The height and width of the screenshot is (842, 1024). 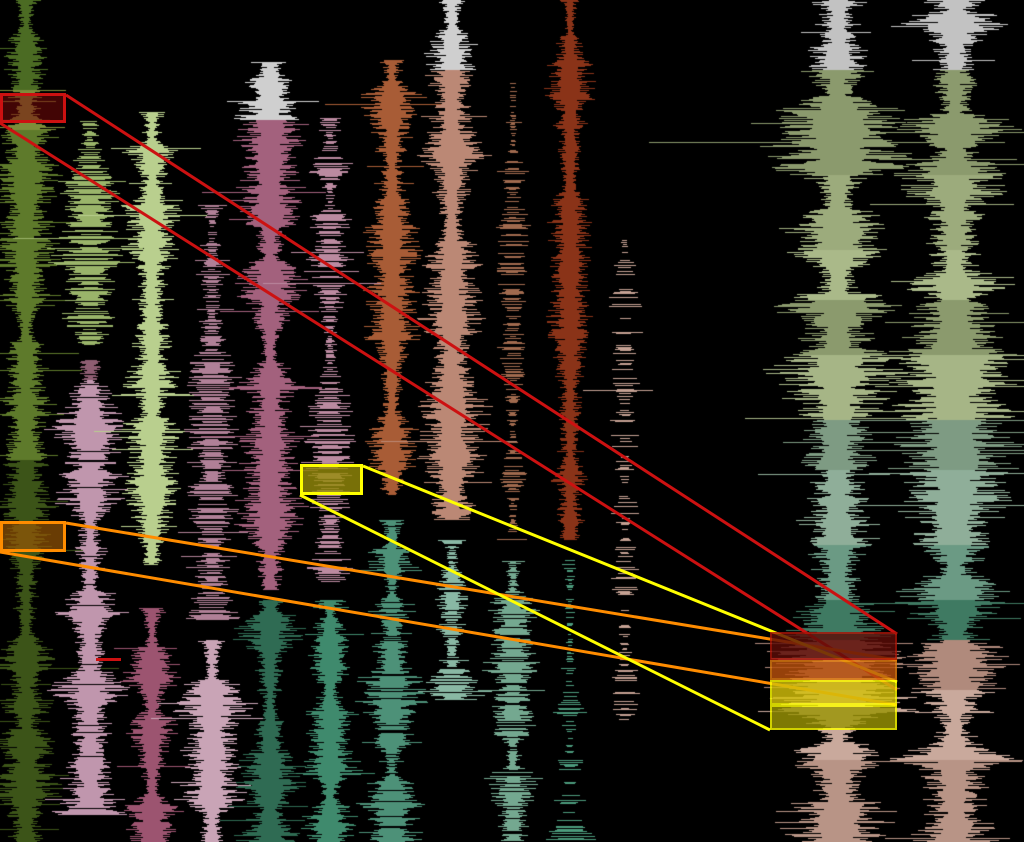 What do you see at coordinates (833, 646) in the screenshot?
I see `band-dark-red` at bounding box center [833, 646].